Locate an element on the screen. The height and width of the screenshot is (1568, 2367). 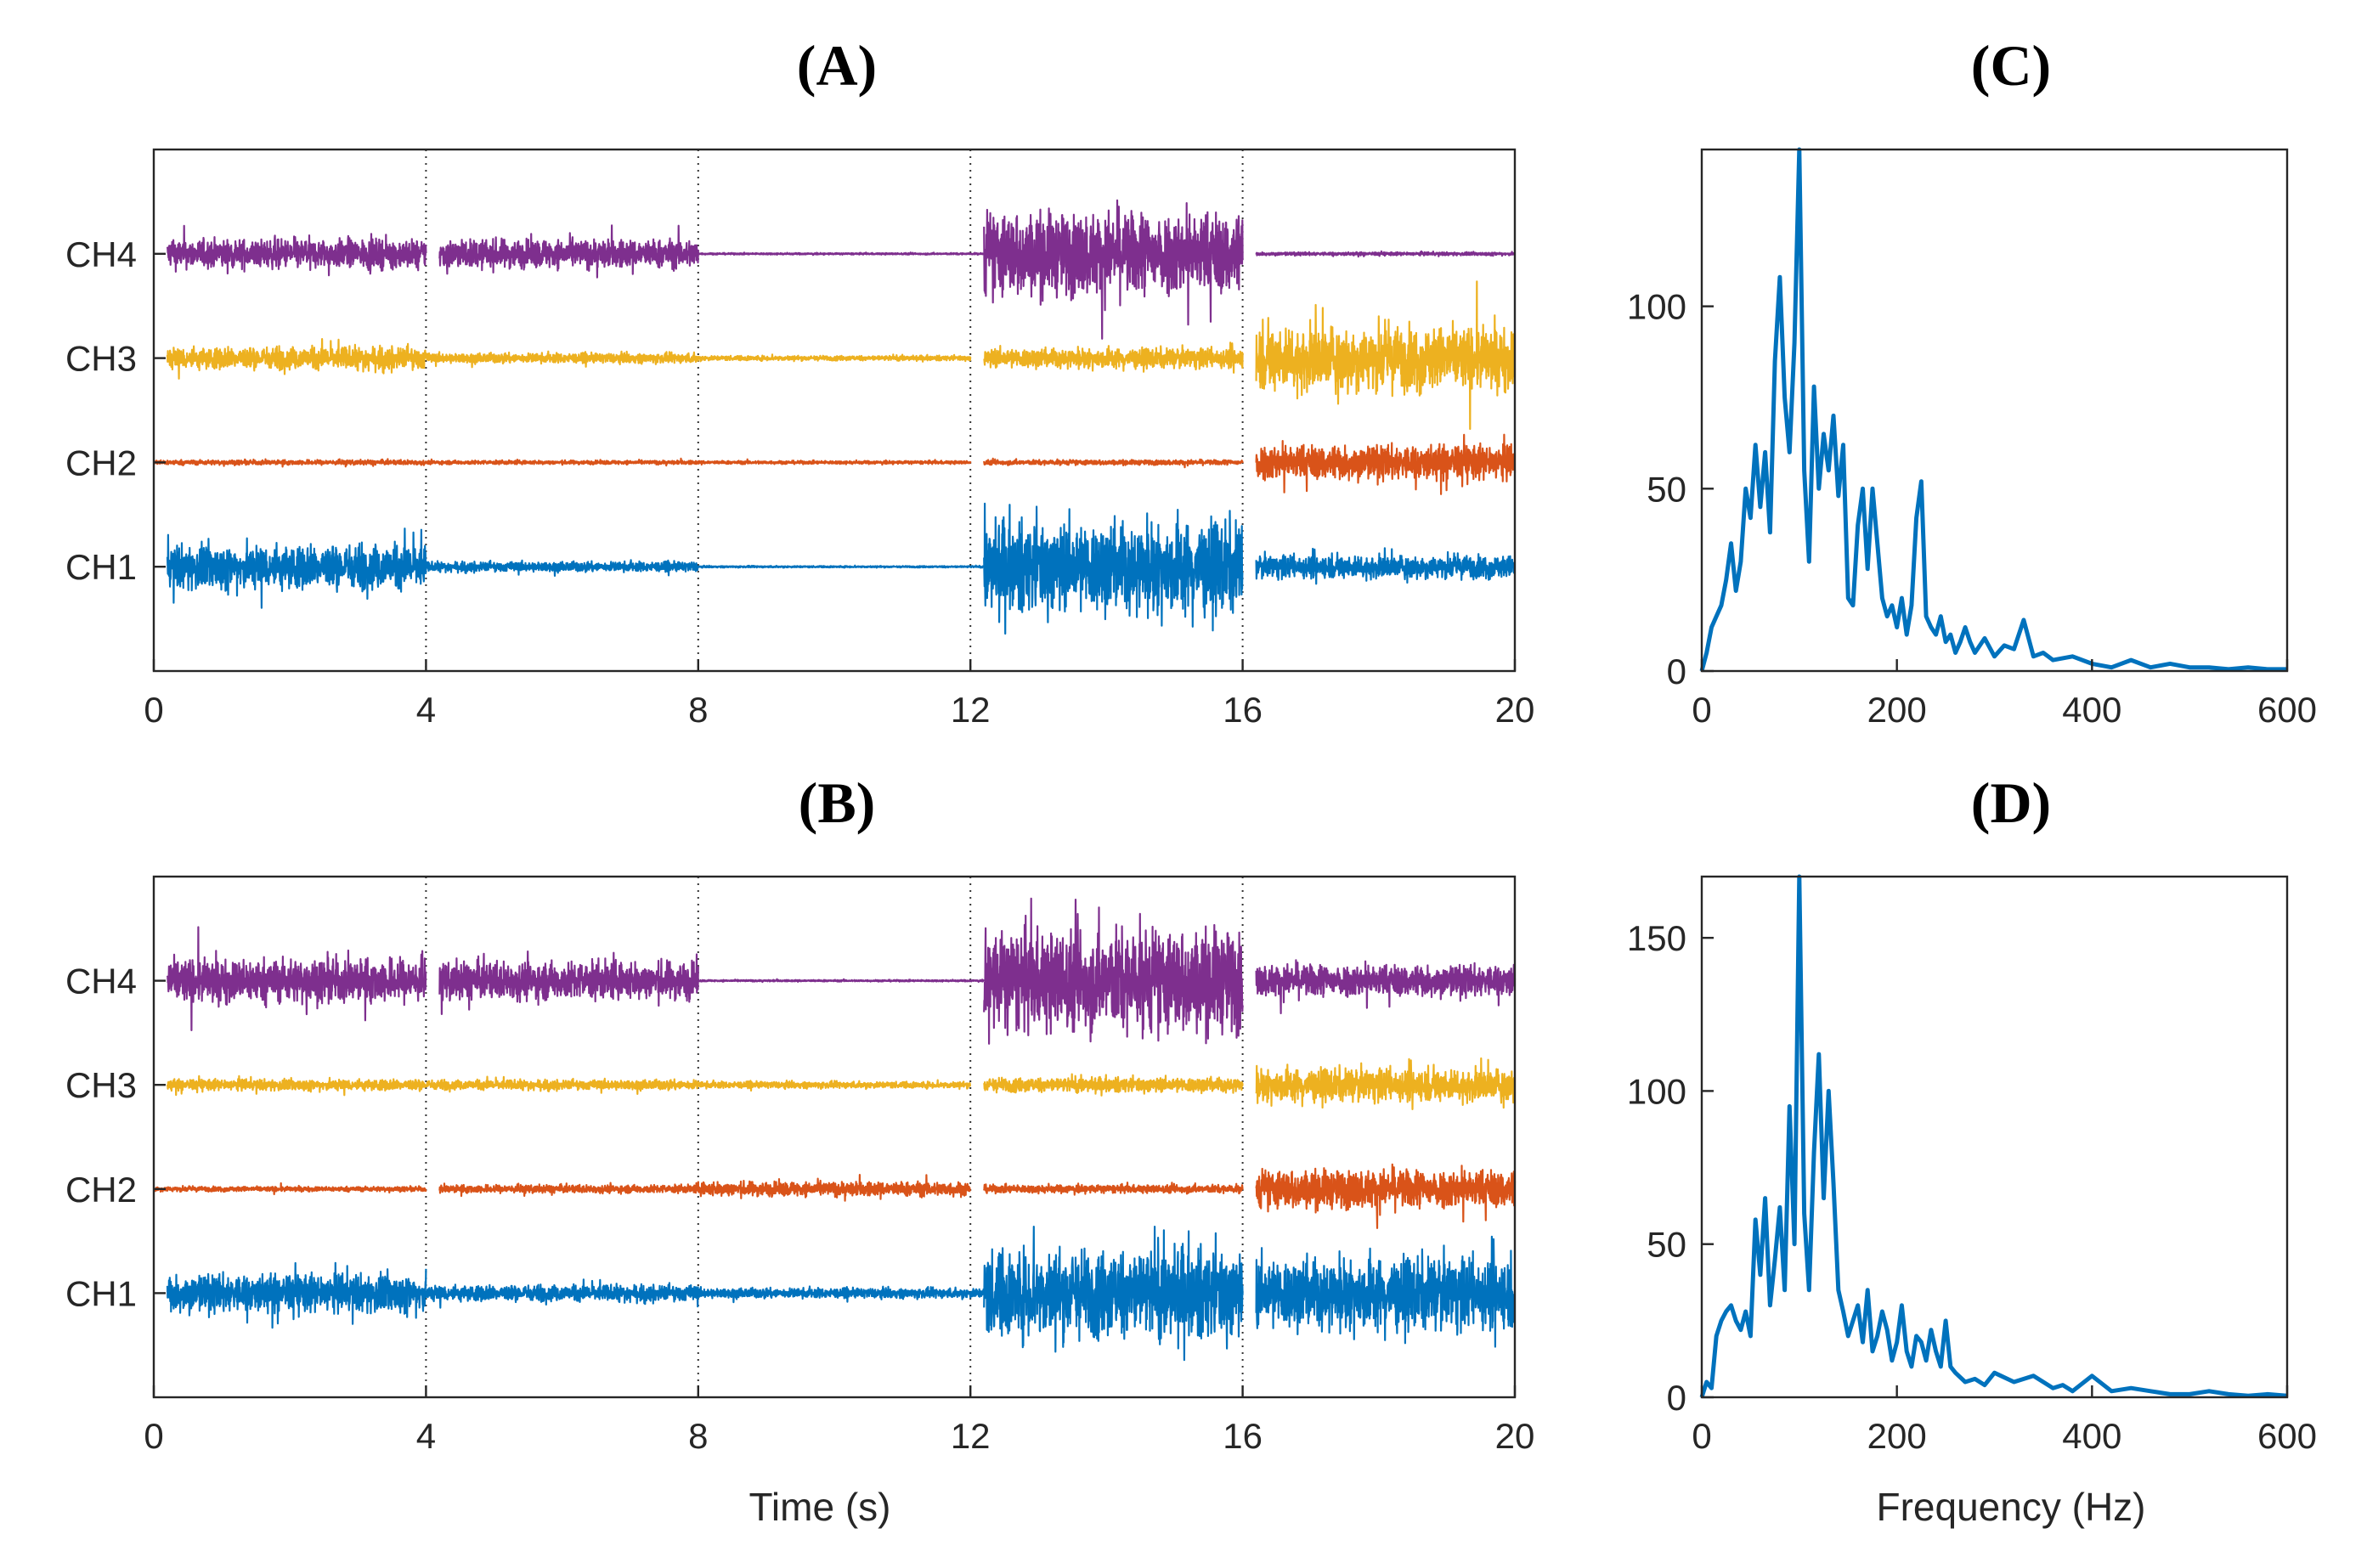
xtick-label-b-4: 16 is located at coordinates (1243, 1436).